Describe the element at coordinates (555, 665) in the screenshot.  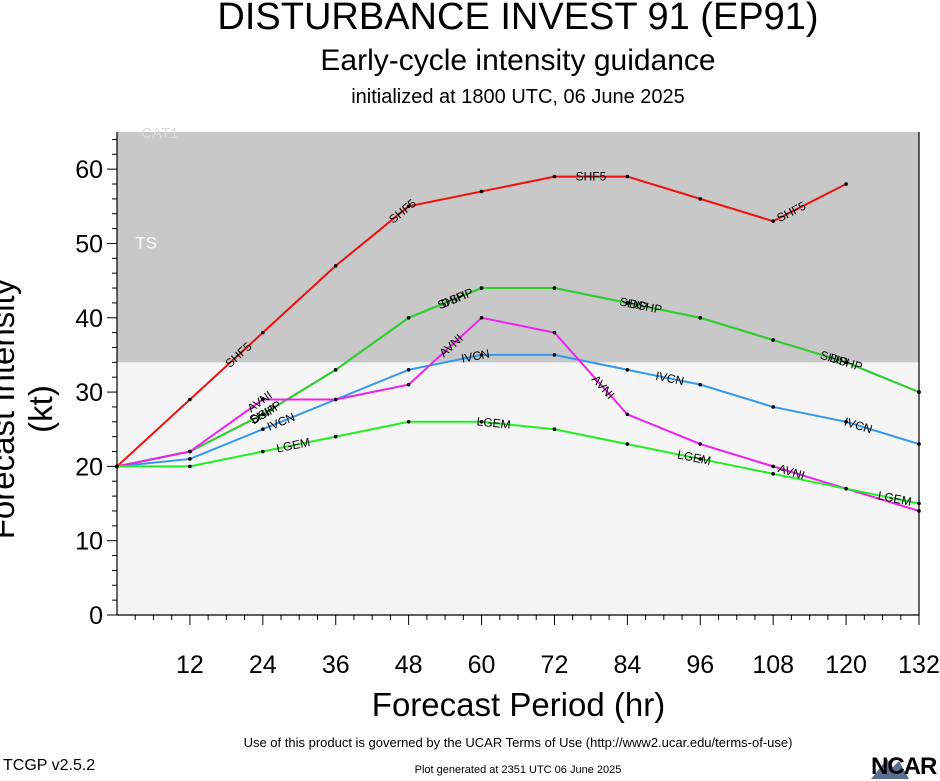
I see `x-tick-label: 72` at that location.